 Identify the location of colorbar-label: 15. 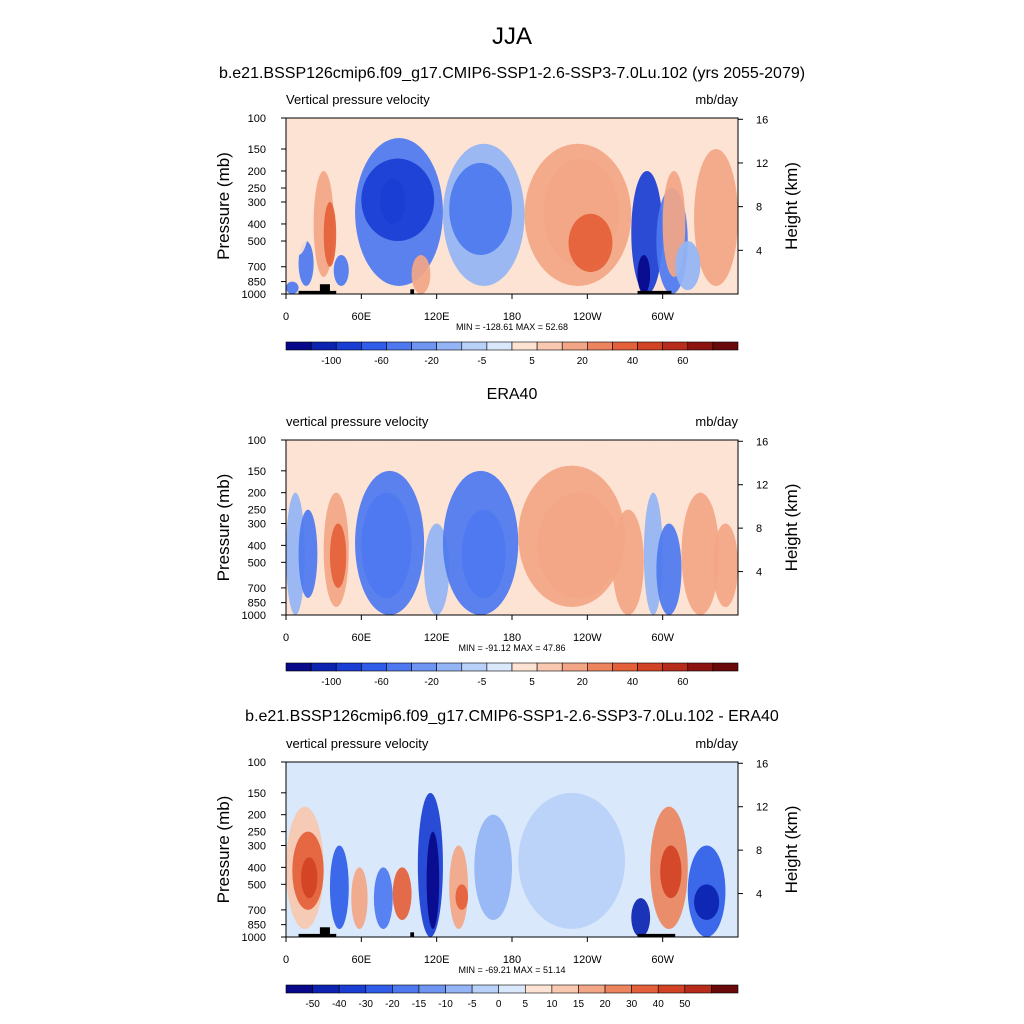
(579, 1004).